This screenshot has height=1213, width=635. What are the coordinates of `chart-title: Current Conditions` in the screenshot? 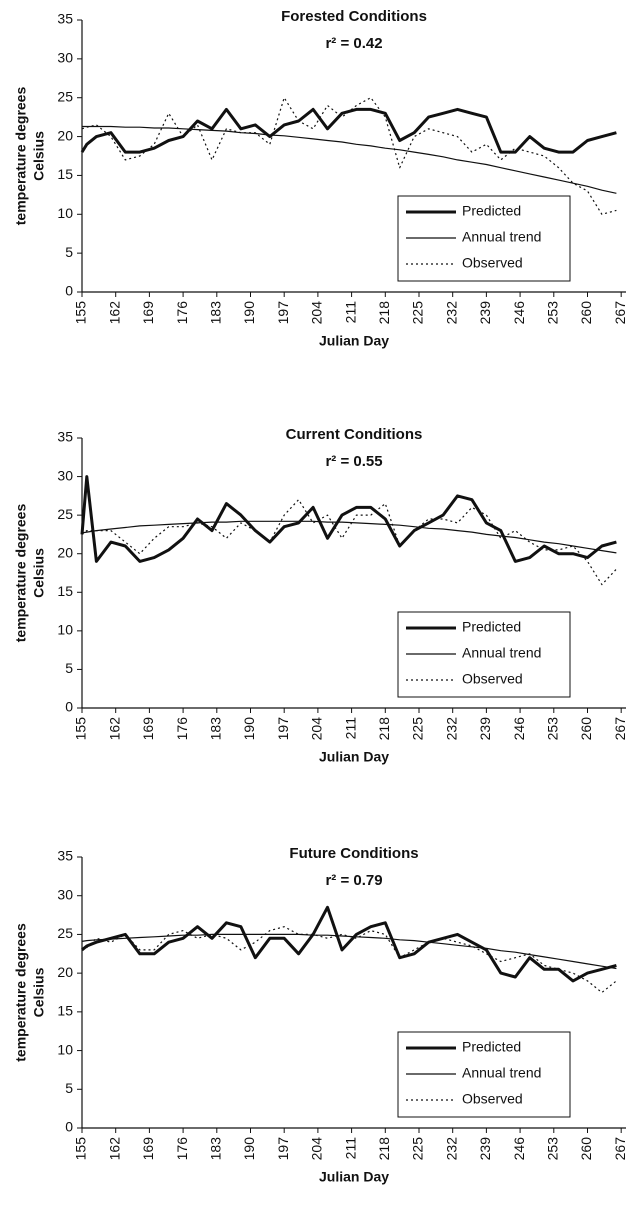 It's located at (354, 434).